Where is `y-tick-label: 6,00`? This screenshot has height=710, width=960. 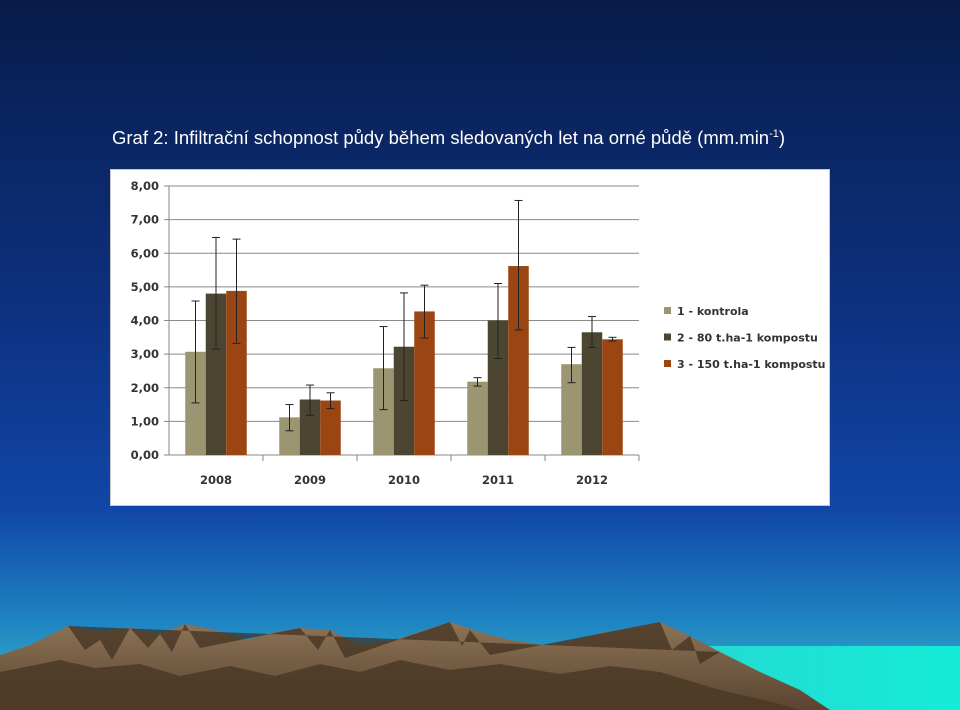
y-tick-label: 6,00 is located at coordinates (145, 253).